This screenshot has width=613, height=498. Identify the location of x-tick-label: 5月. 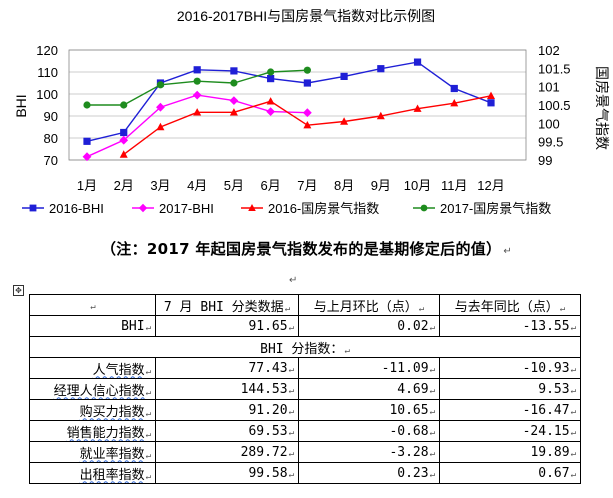
(234, 185).